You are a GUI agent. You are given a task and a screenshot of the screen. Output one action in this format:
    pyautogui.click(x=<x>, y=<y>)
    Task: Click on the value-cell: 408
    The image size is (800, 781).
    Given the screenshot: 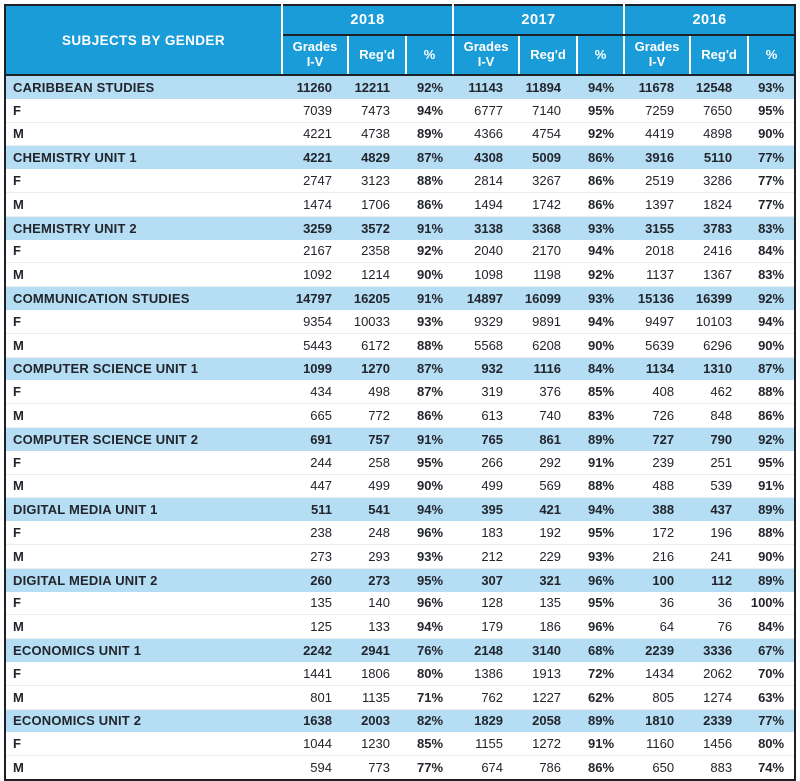 What is the action you would take?
    pyautogui.click(x=657, y=392)
    